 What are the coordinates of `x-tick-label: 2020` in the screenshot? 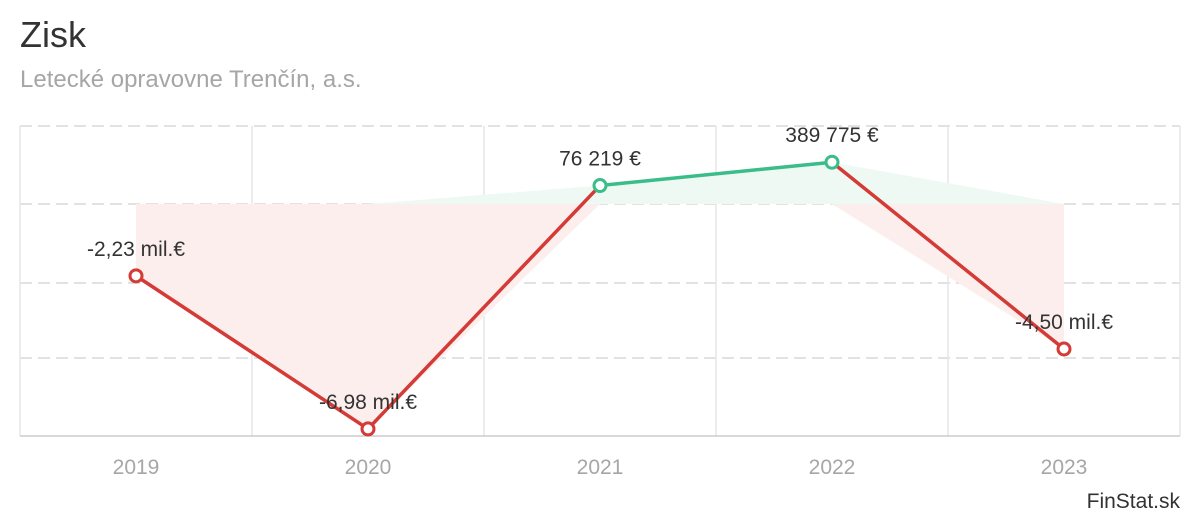 It's located at (368, 467).